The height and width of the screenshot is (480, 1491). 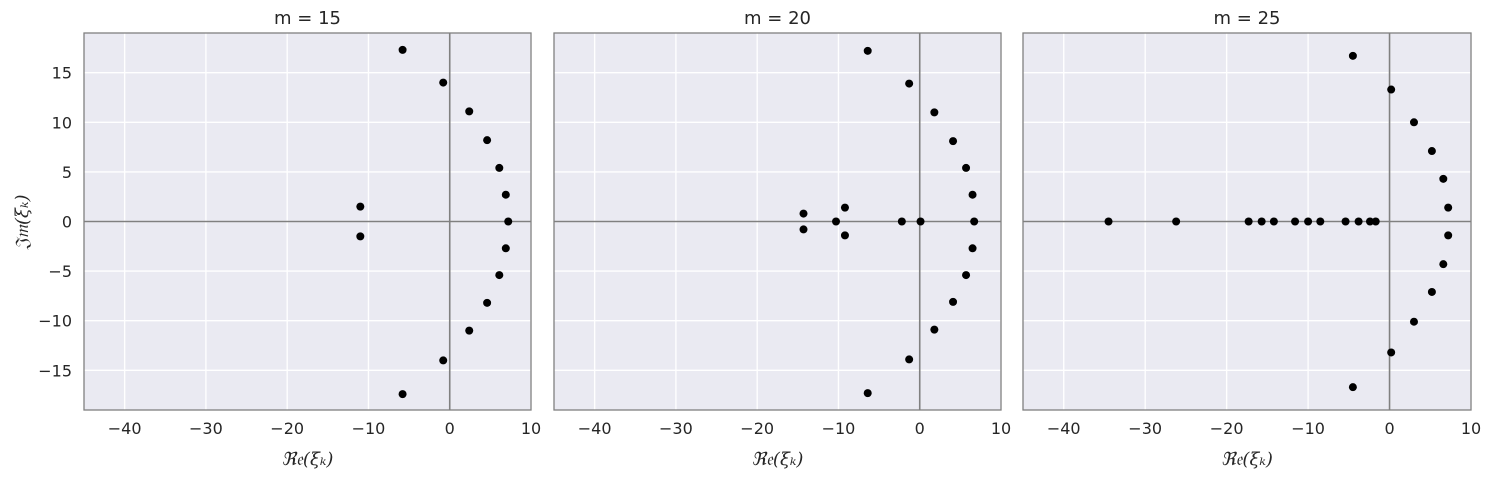 What do you see at coordinates (62, 122) in the screenshot?
I see `y-tick-label: 10` at bounding box center [62, 122].